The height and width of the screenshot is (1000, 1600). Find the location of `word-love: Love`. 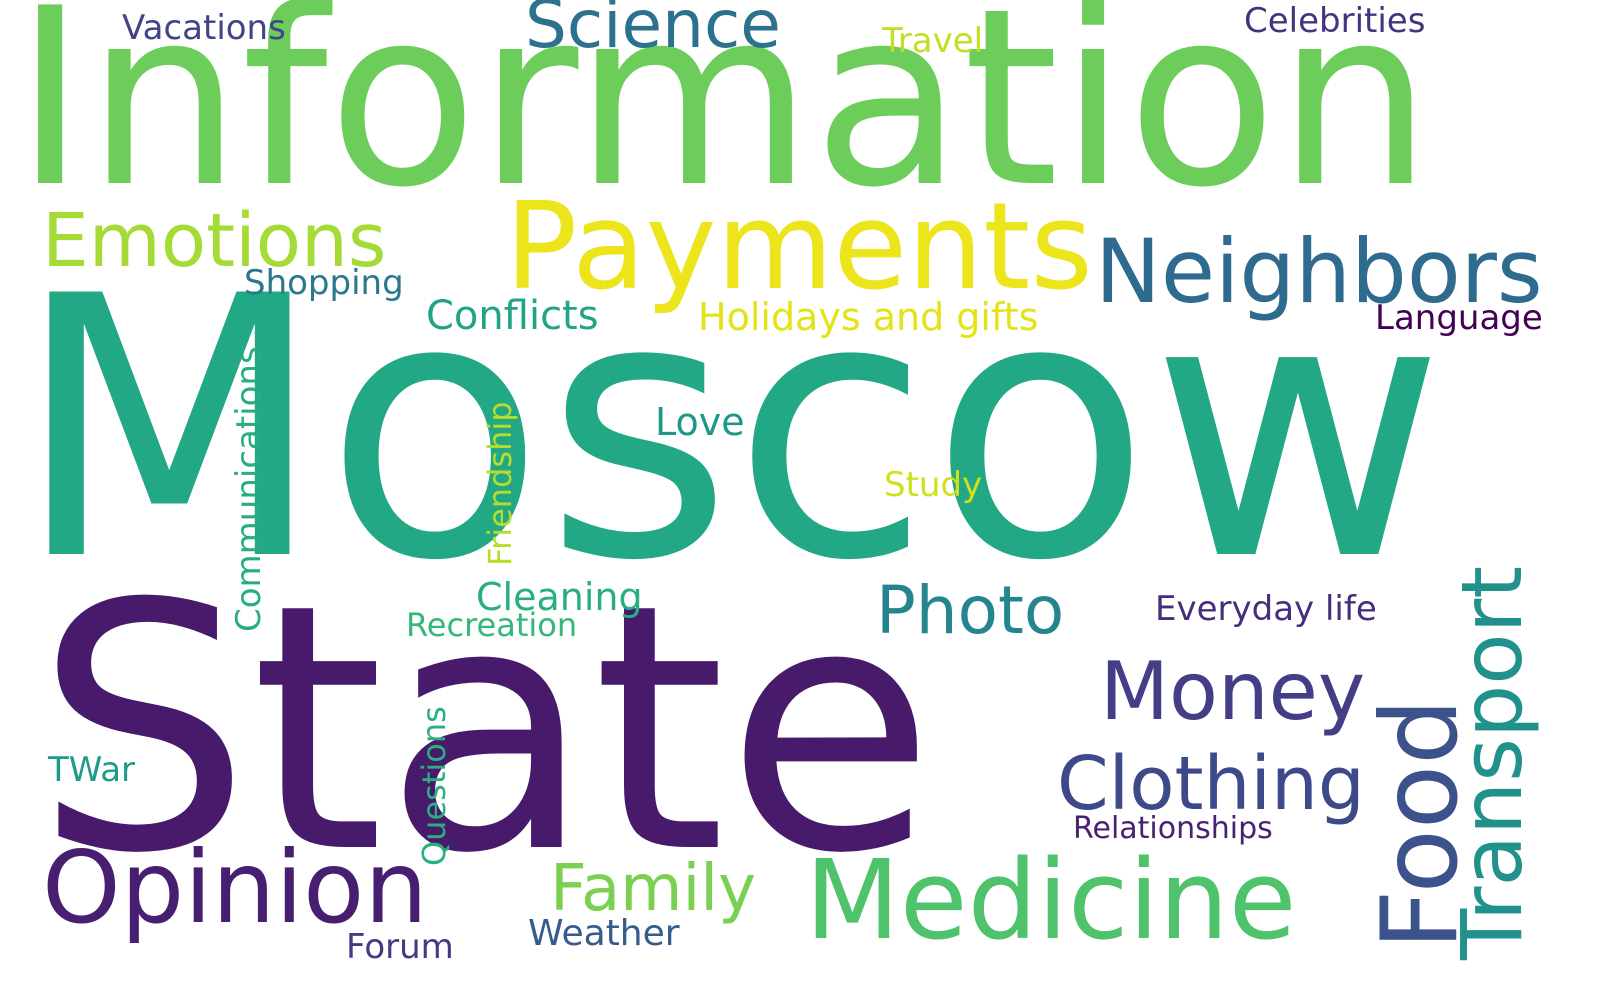

word-love: Love is located at coordinates (700, 422).